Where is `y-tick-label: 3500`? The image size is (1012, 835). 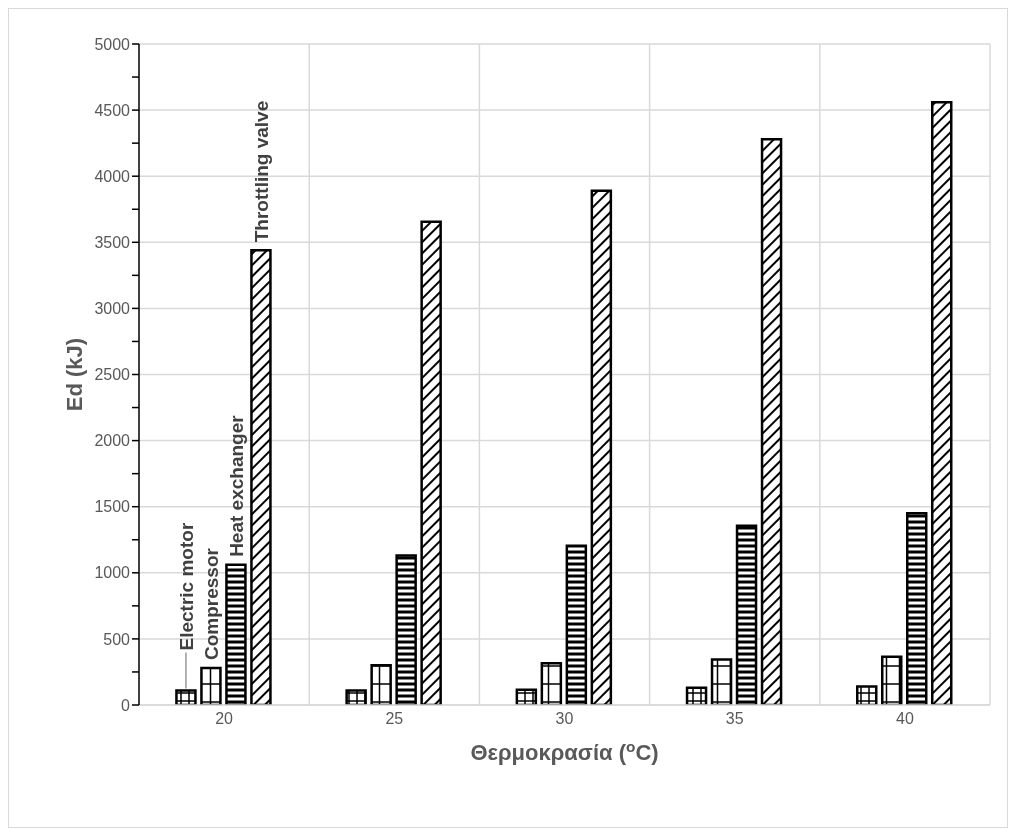
y-tick-label: 3500 is located at coordinates (112, 242).